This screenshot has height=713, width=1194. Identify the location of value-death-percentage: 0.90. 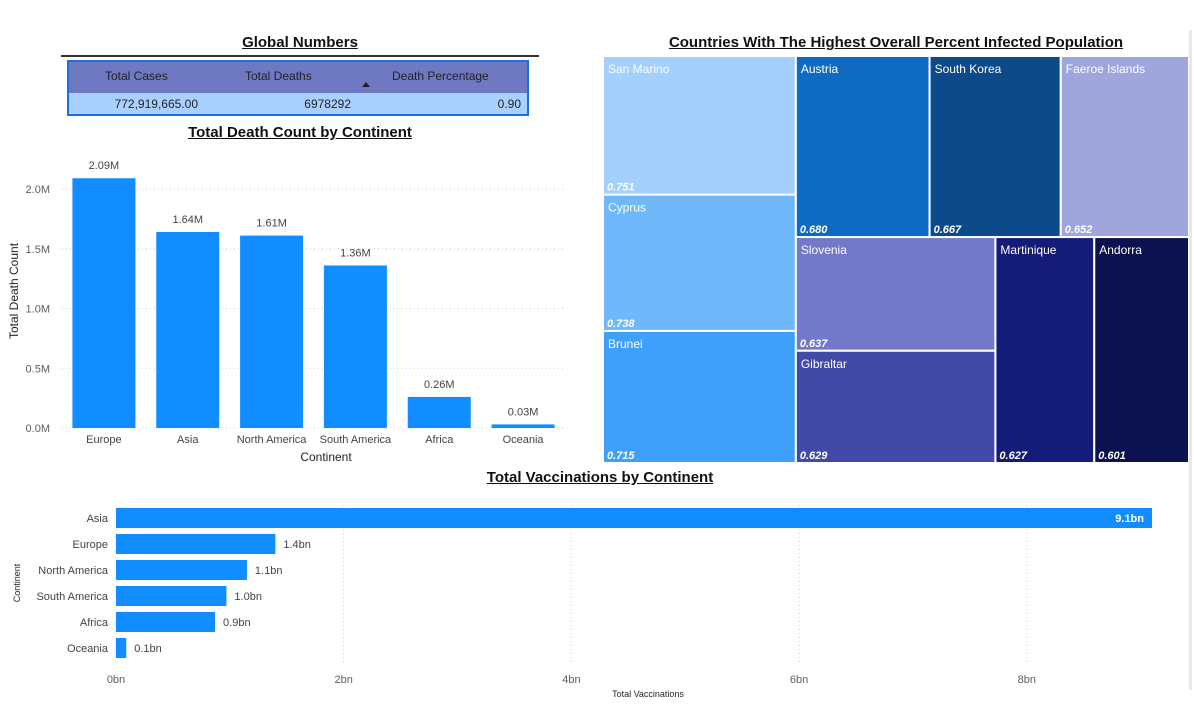
(509, 104).